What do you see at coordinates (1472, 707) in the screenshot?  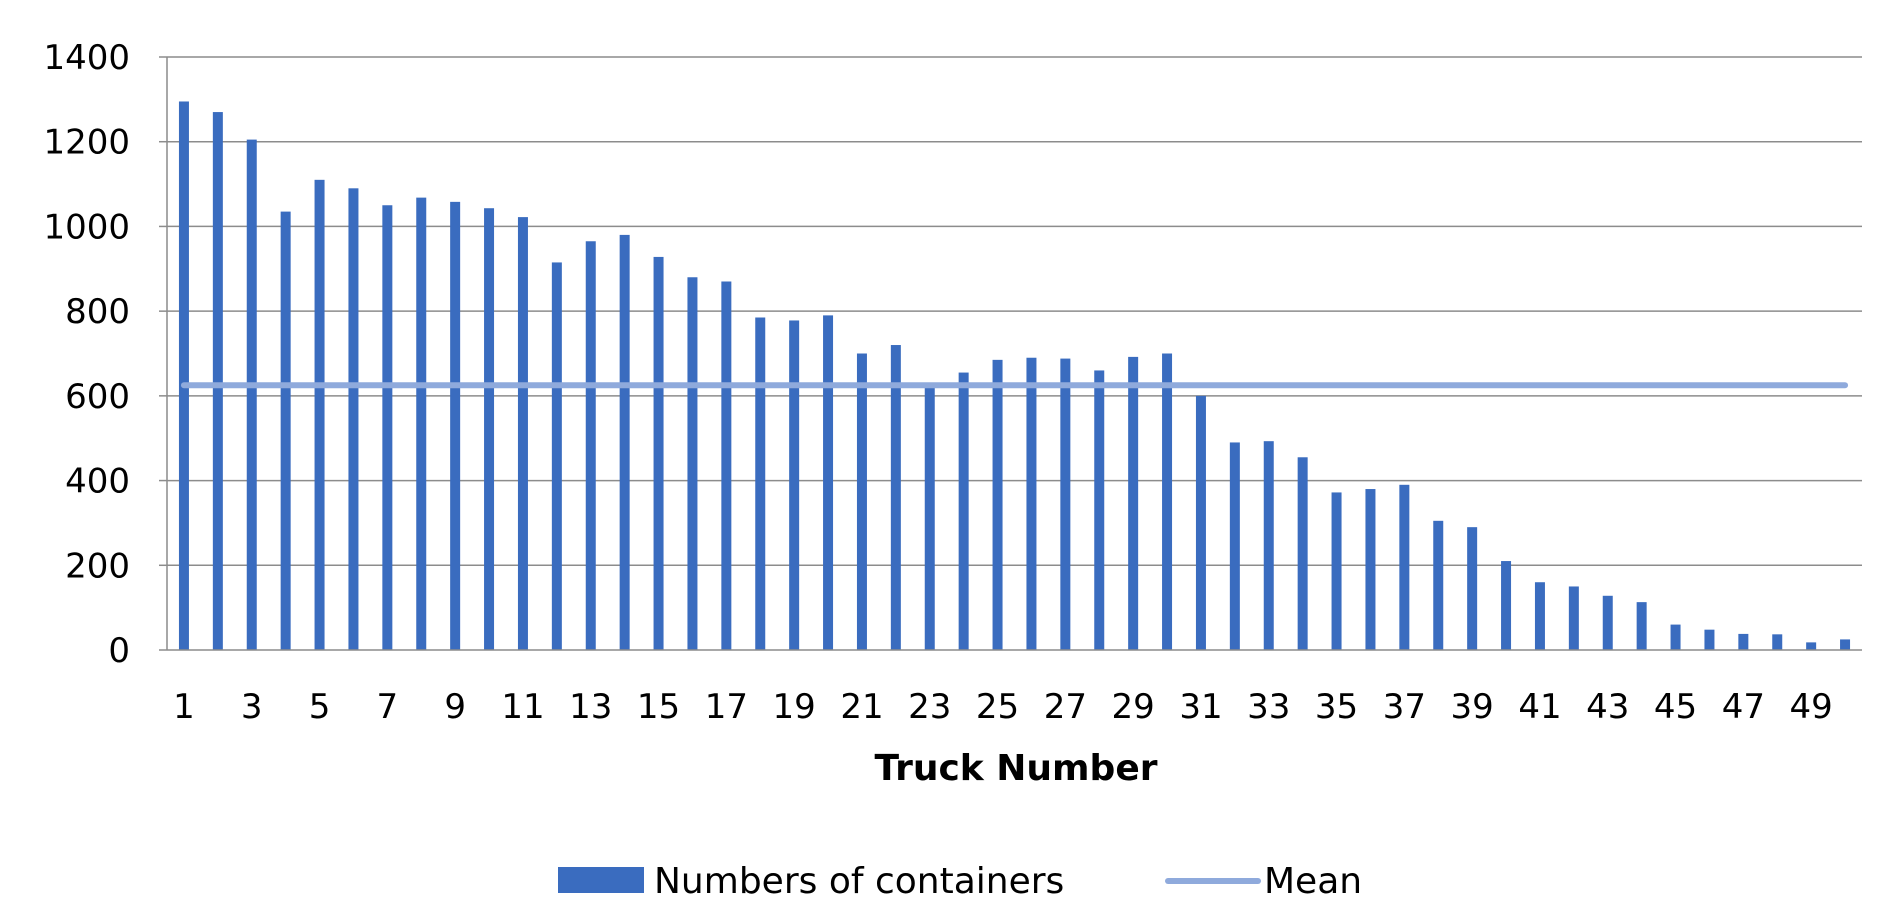 I see `x-tick-label-39: 39` at bounding box center [1472, 707].